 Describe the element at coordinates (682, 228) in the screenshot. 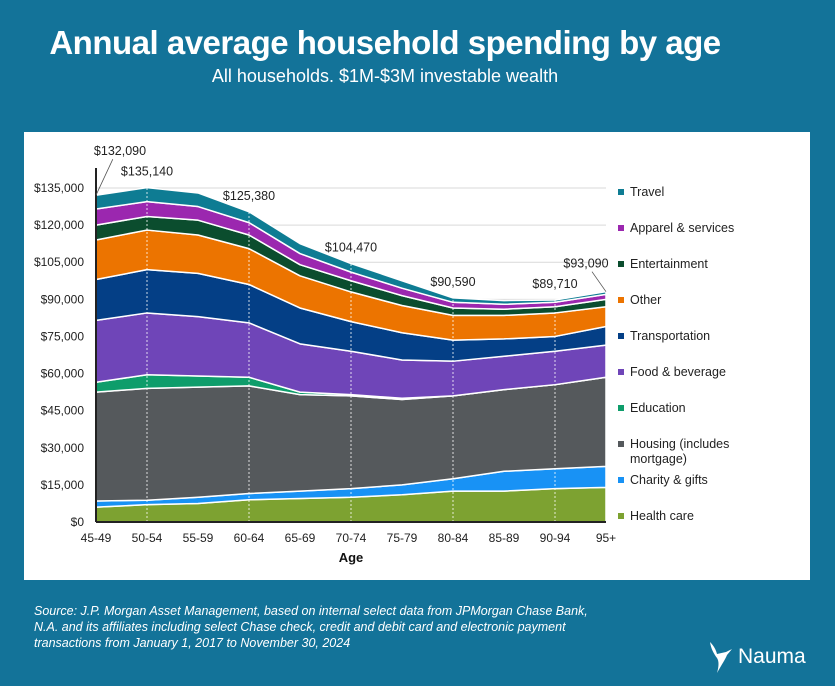

I see `legend-label: Apparel & services` at that location.